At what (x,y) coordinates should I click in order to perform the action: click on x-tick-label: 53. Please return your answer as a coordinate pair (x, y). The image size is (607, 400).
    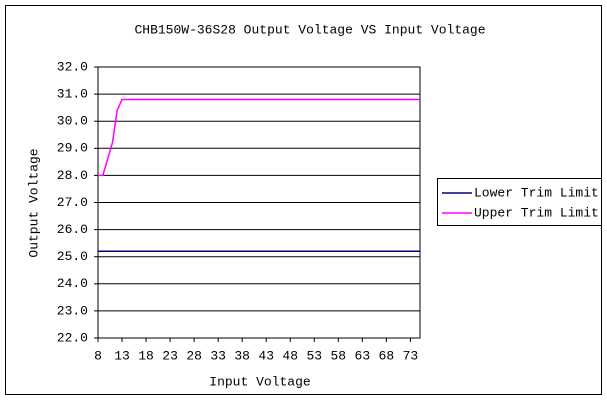
    Looking at the image, I should click on (314, 355).